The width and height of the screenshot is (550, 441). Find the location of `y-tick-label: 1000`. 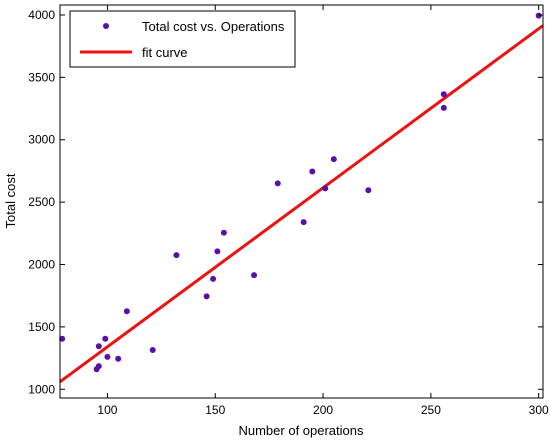

y-tick-label: 1000 is located at coordinates (41, 389).